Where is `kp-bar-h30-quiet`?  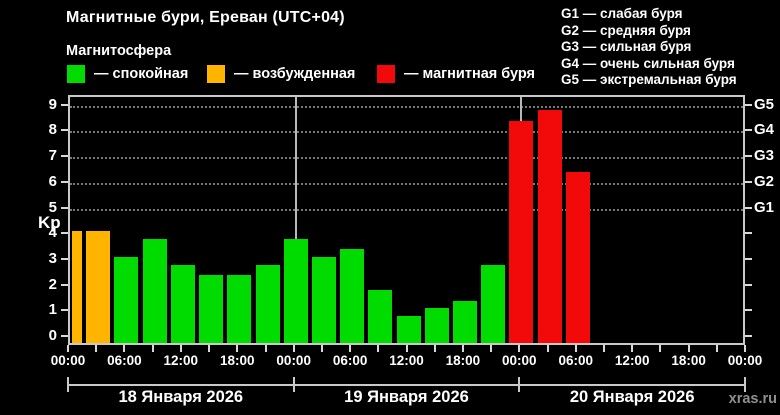 kp-bar-h30-quiet is located at coordinates (352, 296).